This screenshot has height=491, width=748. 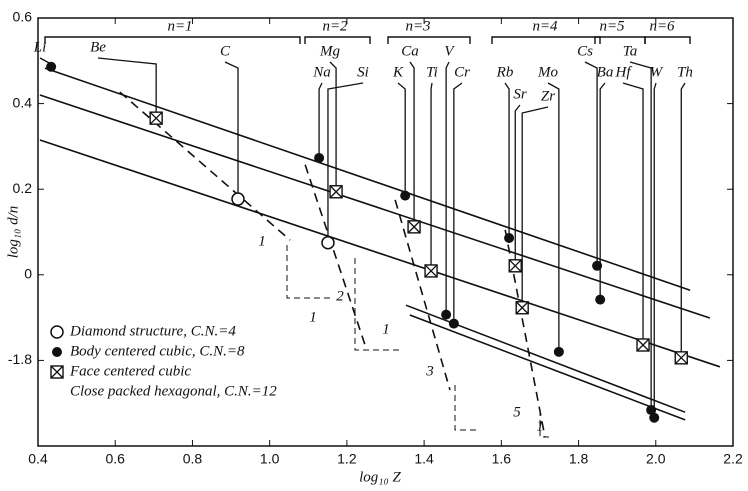 What do you see at coordinates (363, 72) in the screenshot?
I see `element-label: Si` at bounding box center [363, 72].